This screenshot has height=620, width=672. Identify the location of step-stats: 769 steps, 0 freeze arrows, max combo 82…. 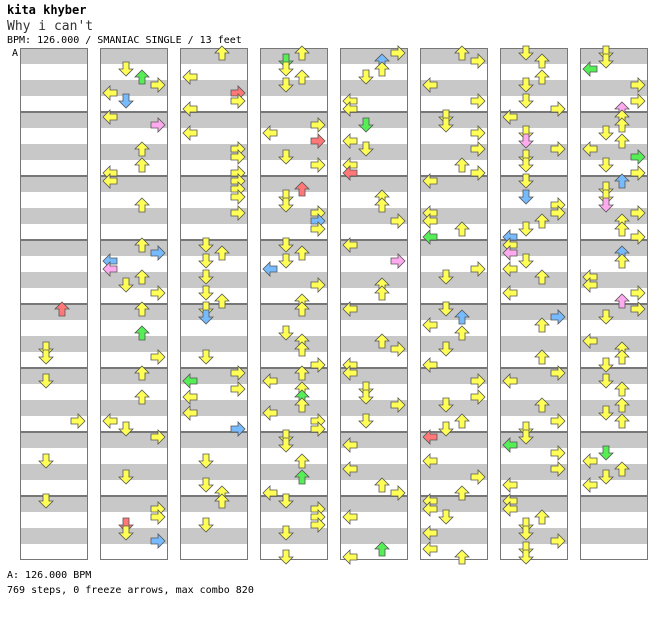
(130, 590).